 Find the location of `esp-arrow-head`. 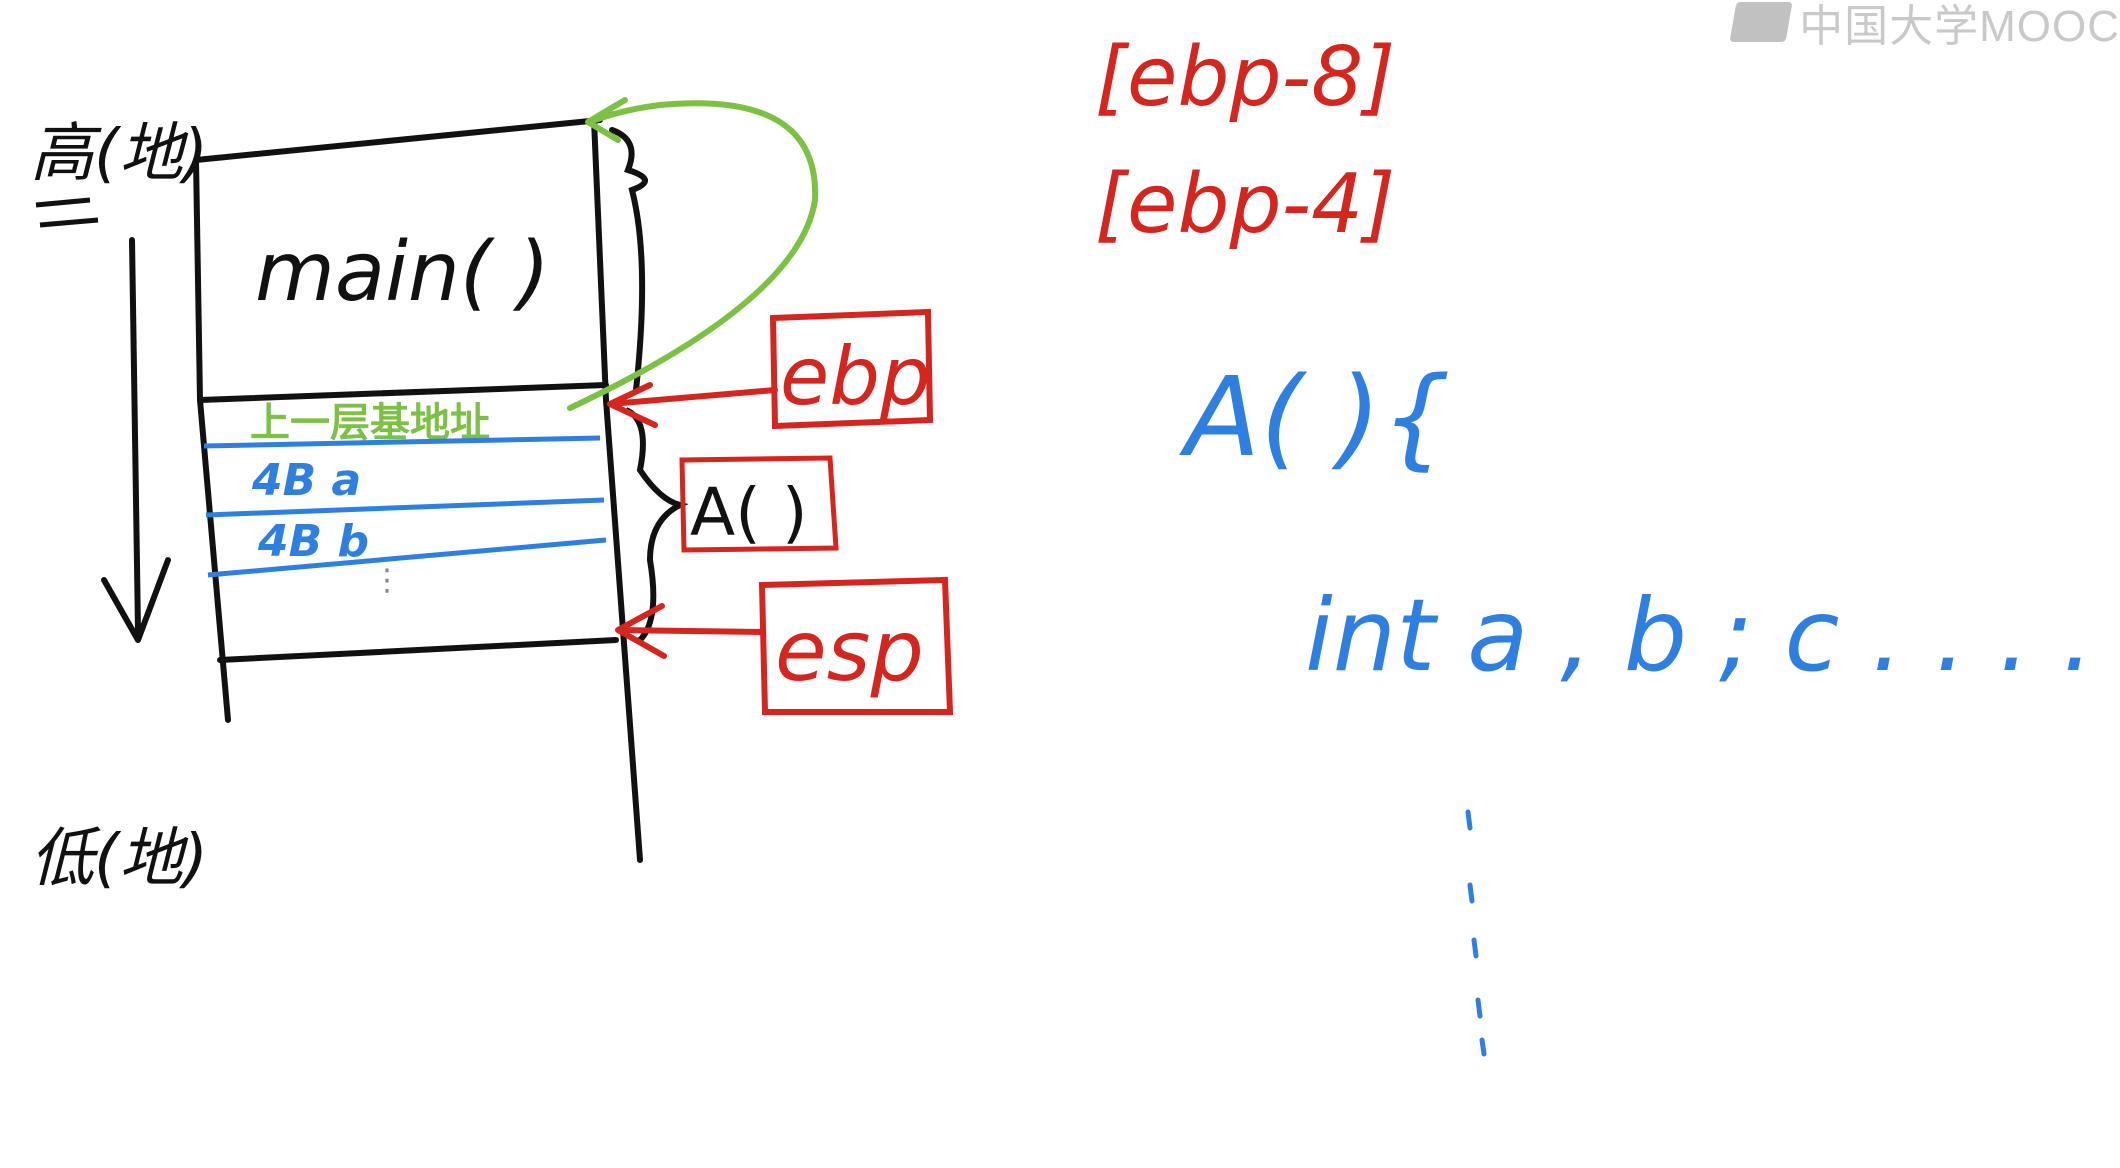

esp-arrow-head is located at coordinates (641, 631).